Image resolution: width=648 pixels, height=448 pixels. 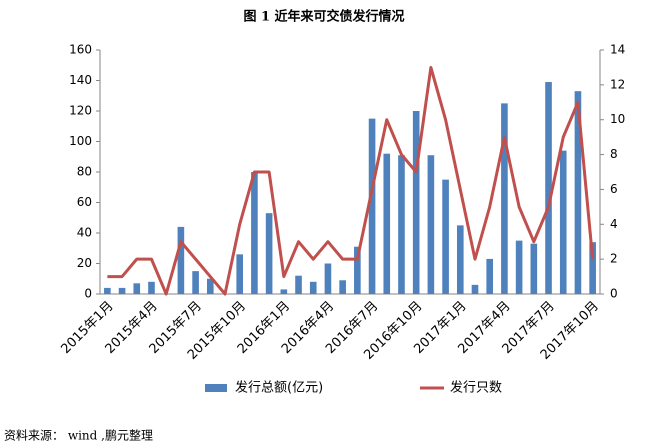 I want to click on y-tick-label: 160, so click(x=80, y=50).